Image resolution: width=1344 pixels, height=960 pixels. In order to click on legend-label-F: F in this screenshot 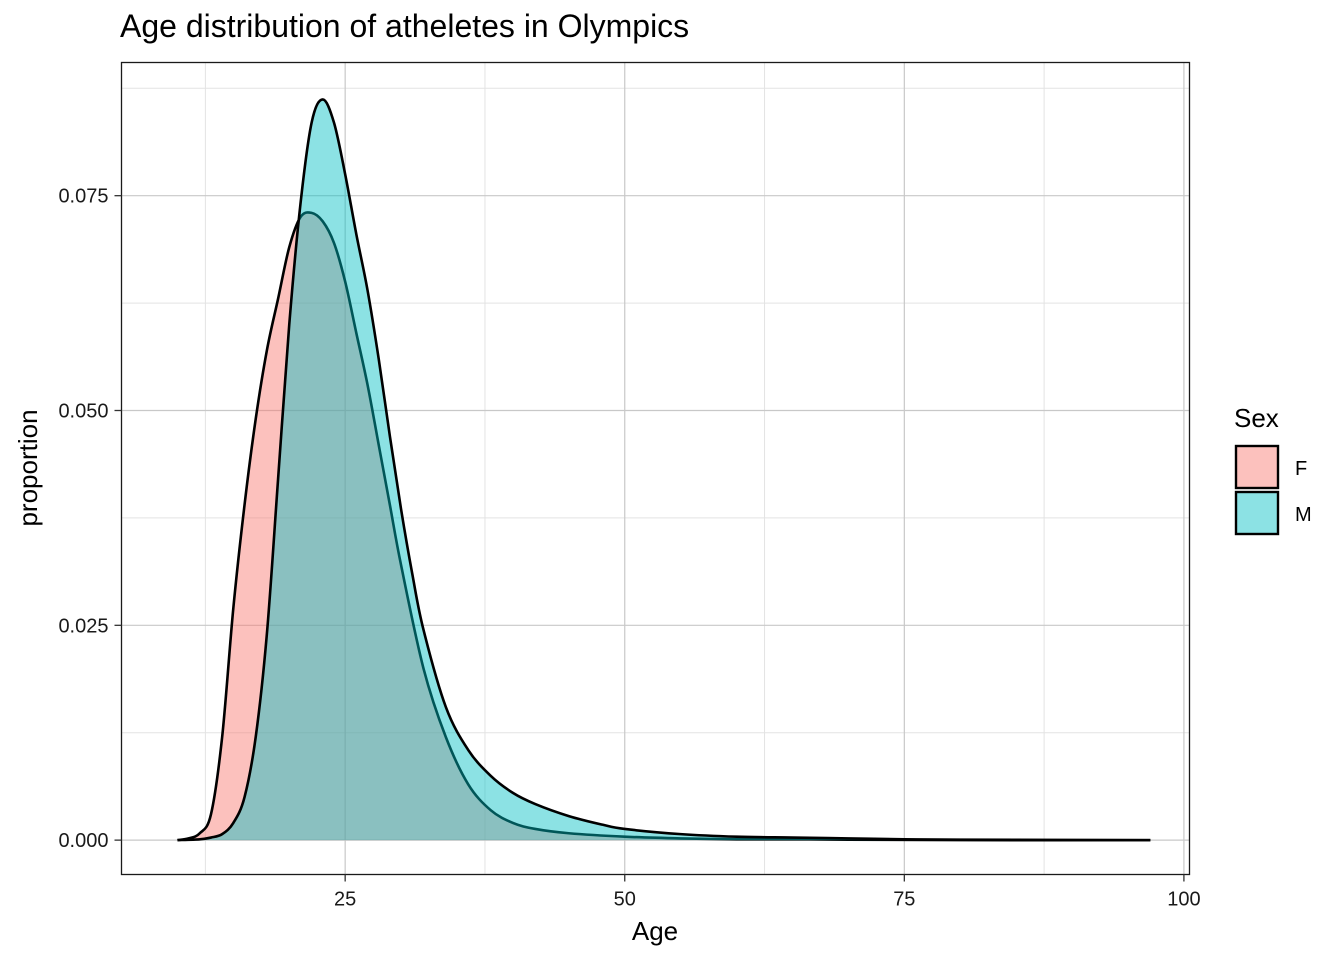, I will do `click(1301, 469)`.